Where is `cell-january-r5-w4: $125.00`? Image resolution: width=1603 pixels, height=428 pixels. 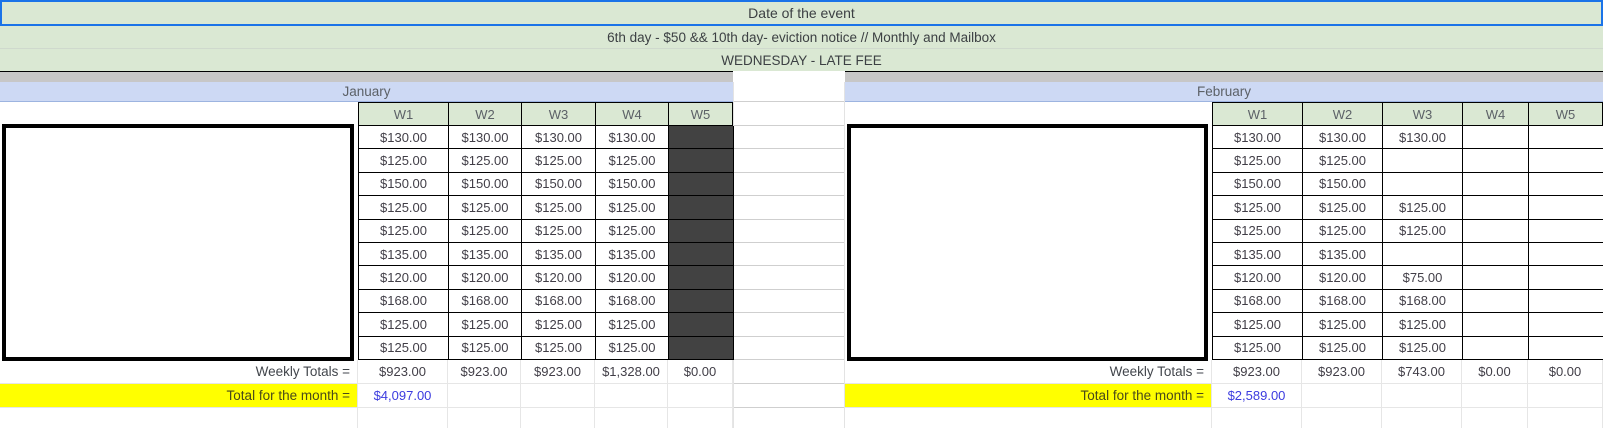 cell-january-r5-w4: $125.00 is located at coordinates (632, 231).